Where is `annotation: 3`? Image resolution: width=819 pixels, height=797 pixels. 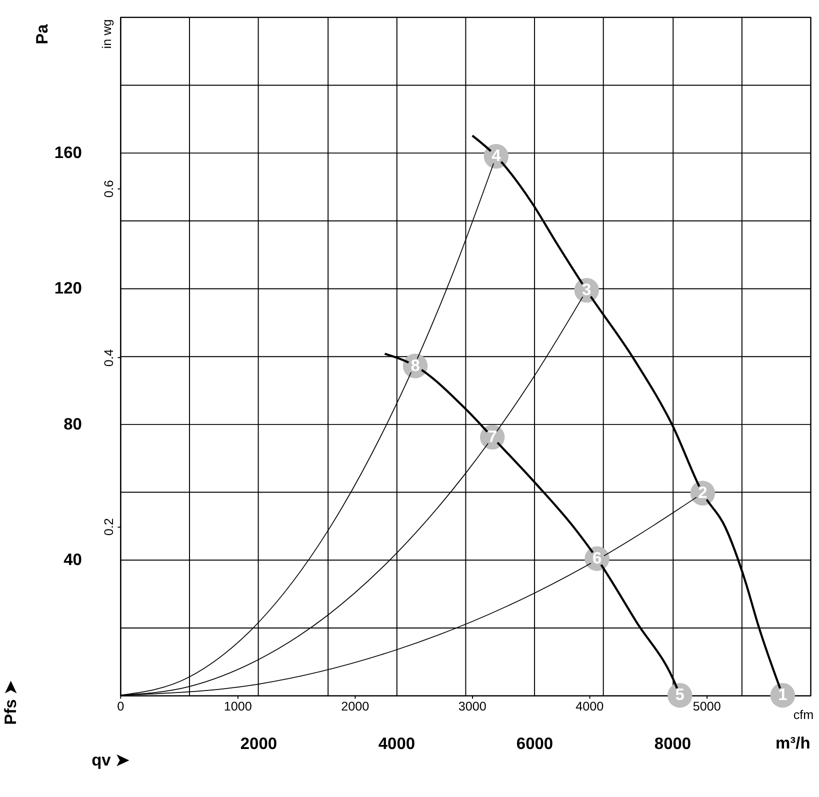
annotation: 3 is located at coordinates (587, 290).